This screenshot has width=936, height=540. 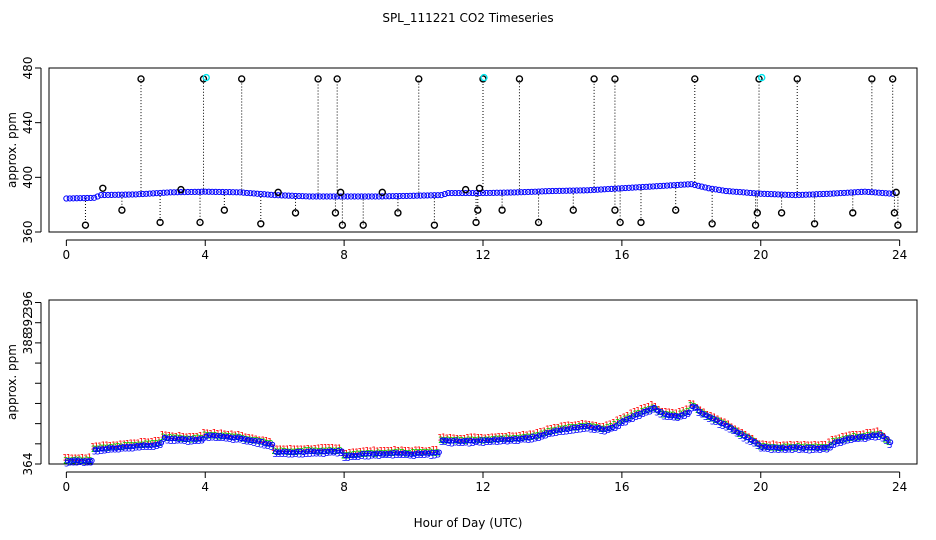 I want to click on x-axis-label: Hour of Day (UTC), so click(x=468, y=523).